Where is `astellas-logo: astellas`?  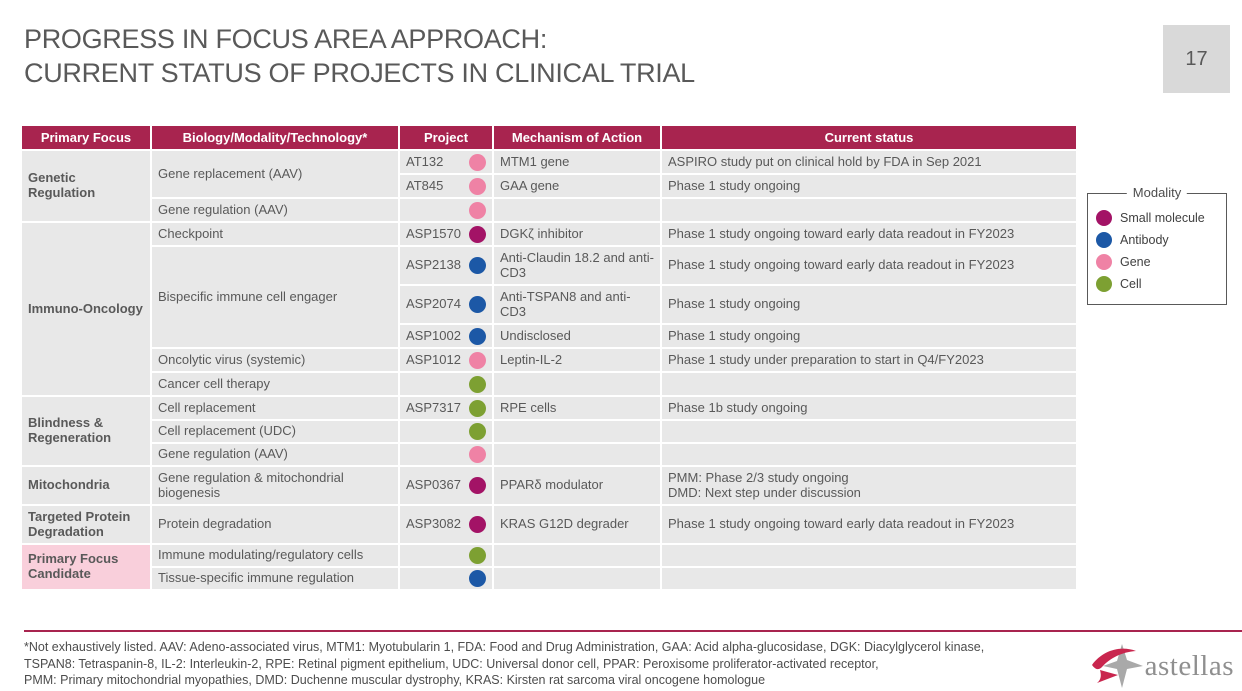 astellas-logo: astellas is located at coordinates (1162, 666).